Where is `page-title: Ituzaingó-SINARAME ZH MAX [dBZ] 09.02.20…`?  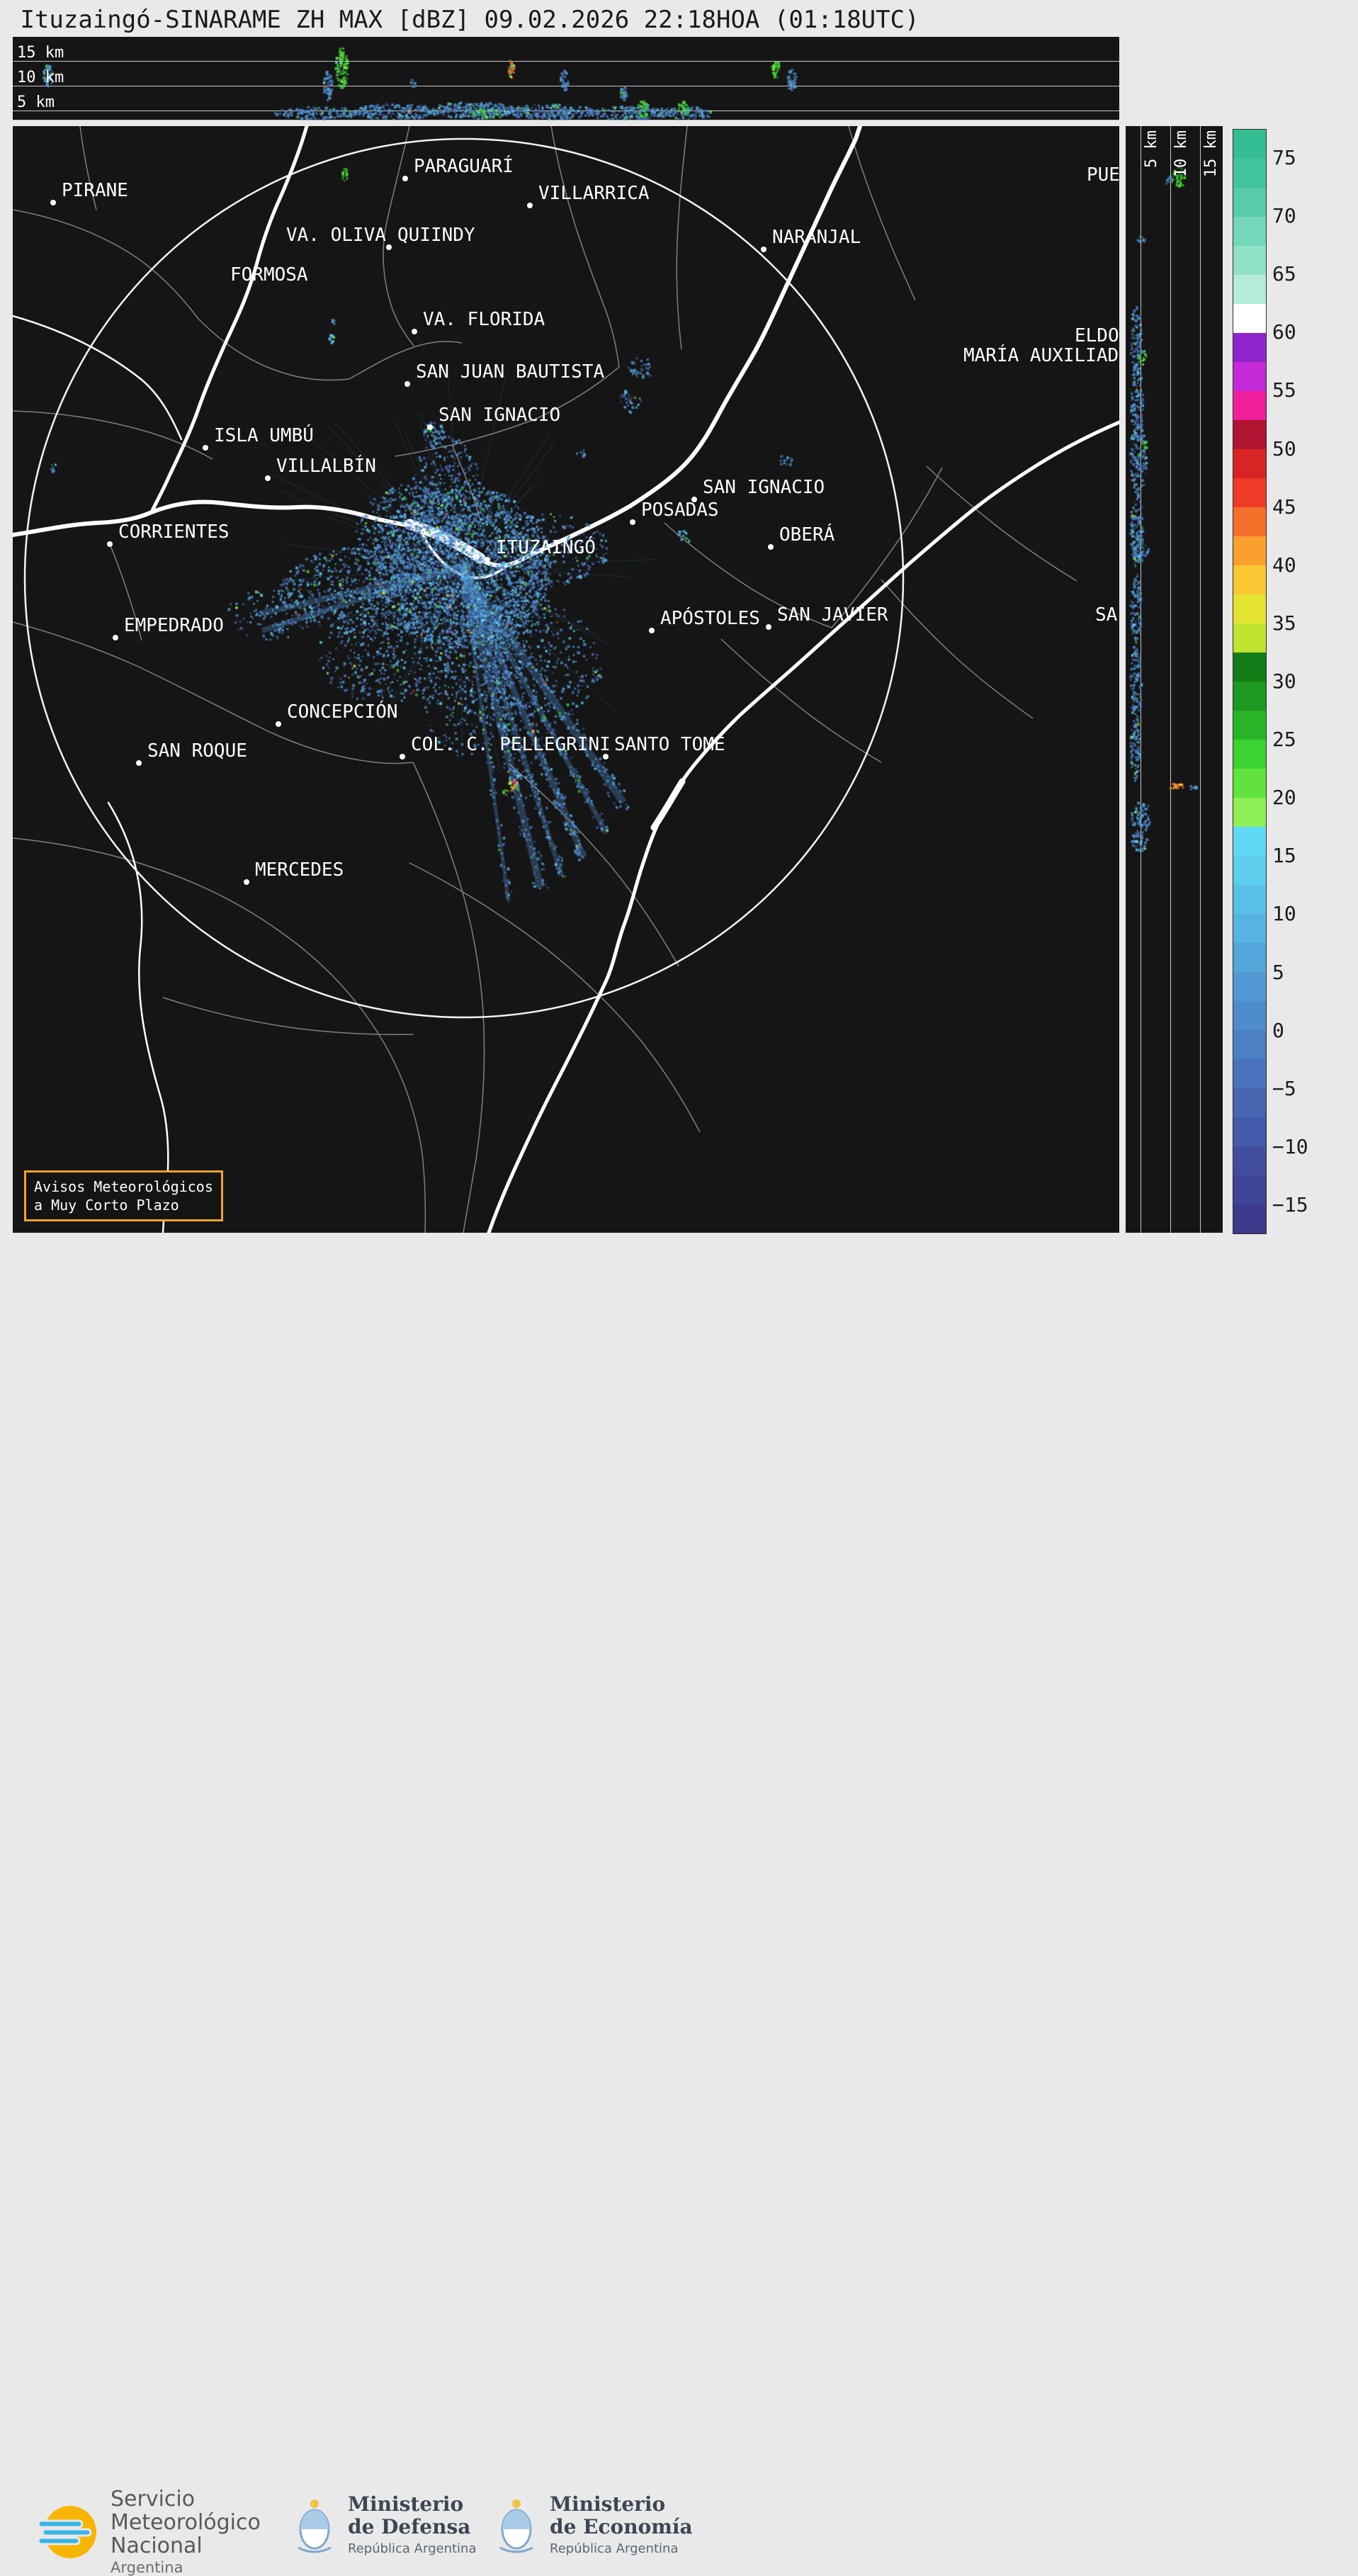 page-title: Ituzaingó-SINARAME ZH MAX [dBZ] 09.02.20… is located at coordinates (470, 20).